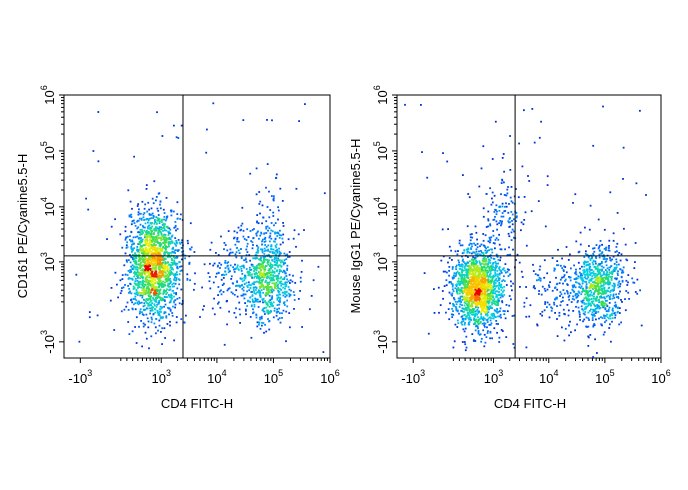  Describe the element at coordinates (48, 261) in the screenshot. I see `left-y-tick-label: 103` at that location.